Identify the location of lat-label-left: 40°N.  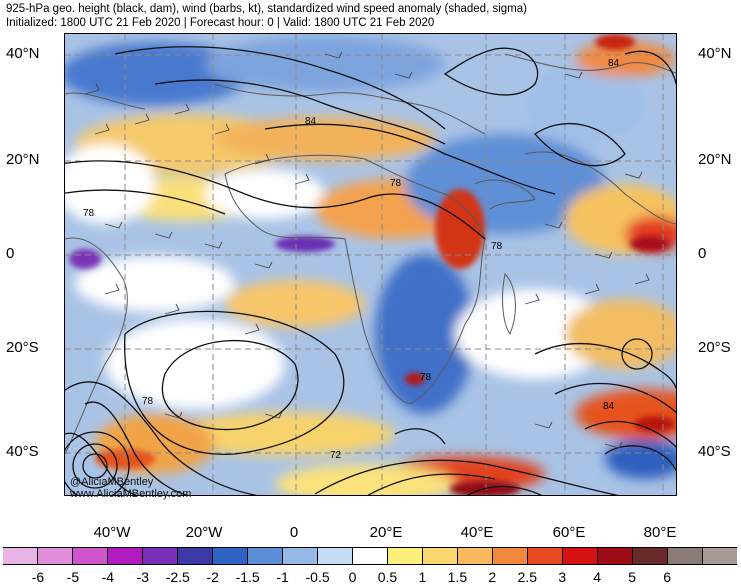
(23, 53).